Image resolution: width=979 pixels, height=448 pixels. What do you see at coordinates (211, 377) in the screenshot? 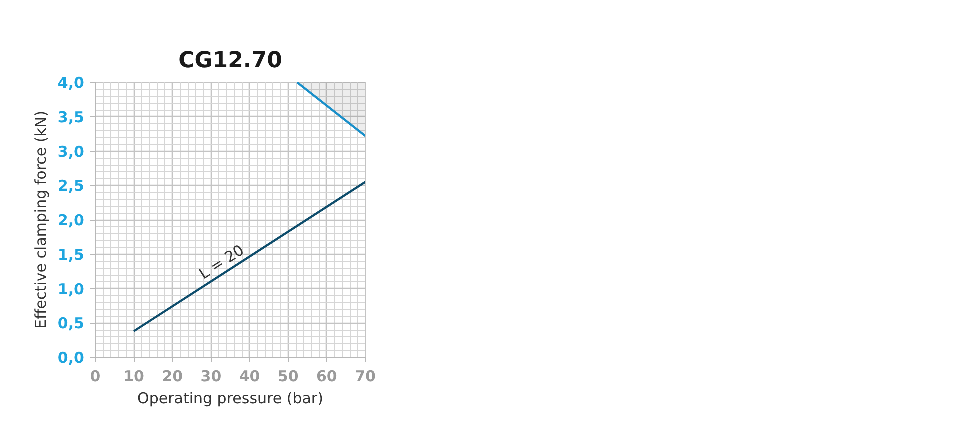
I see `x-tick-label: 30` at bounding box center [211, 377].